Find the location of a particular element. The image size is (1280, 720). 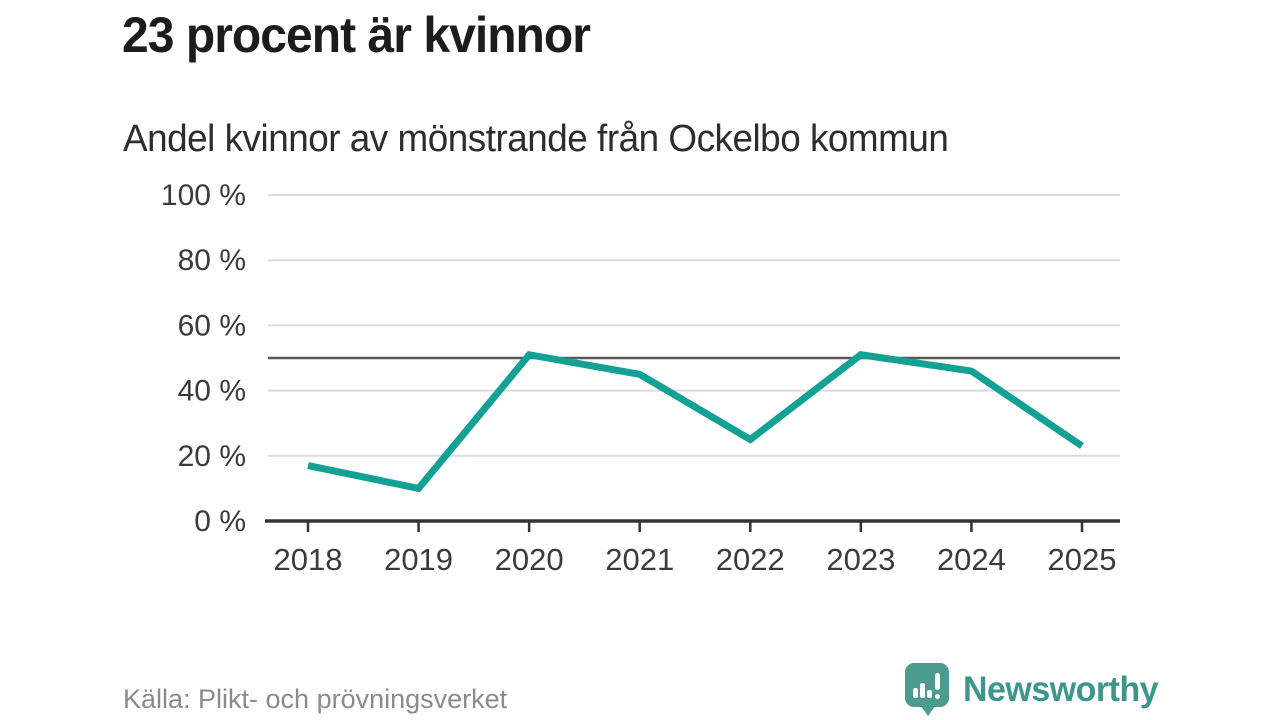

data-line is located at coordinates (695, 421).